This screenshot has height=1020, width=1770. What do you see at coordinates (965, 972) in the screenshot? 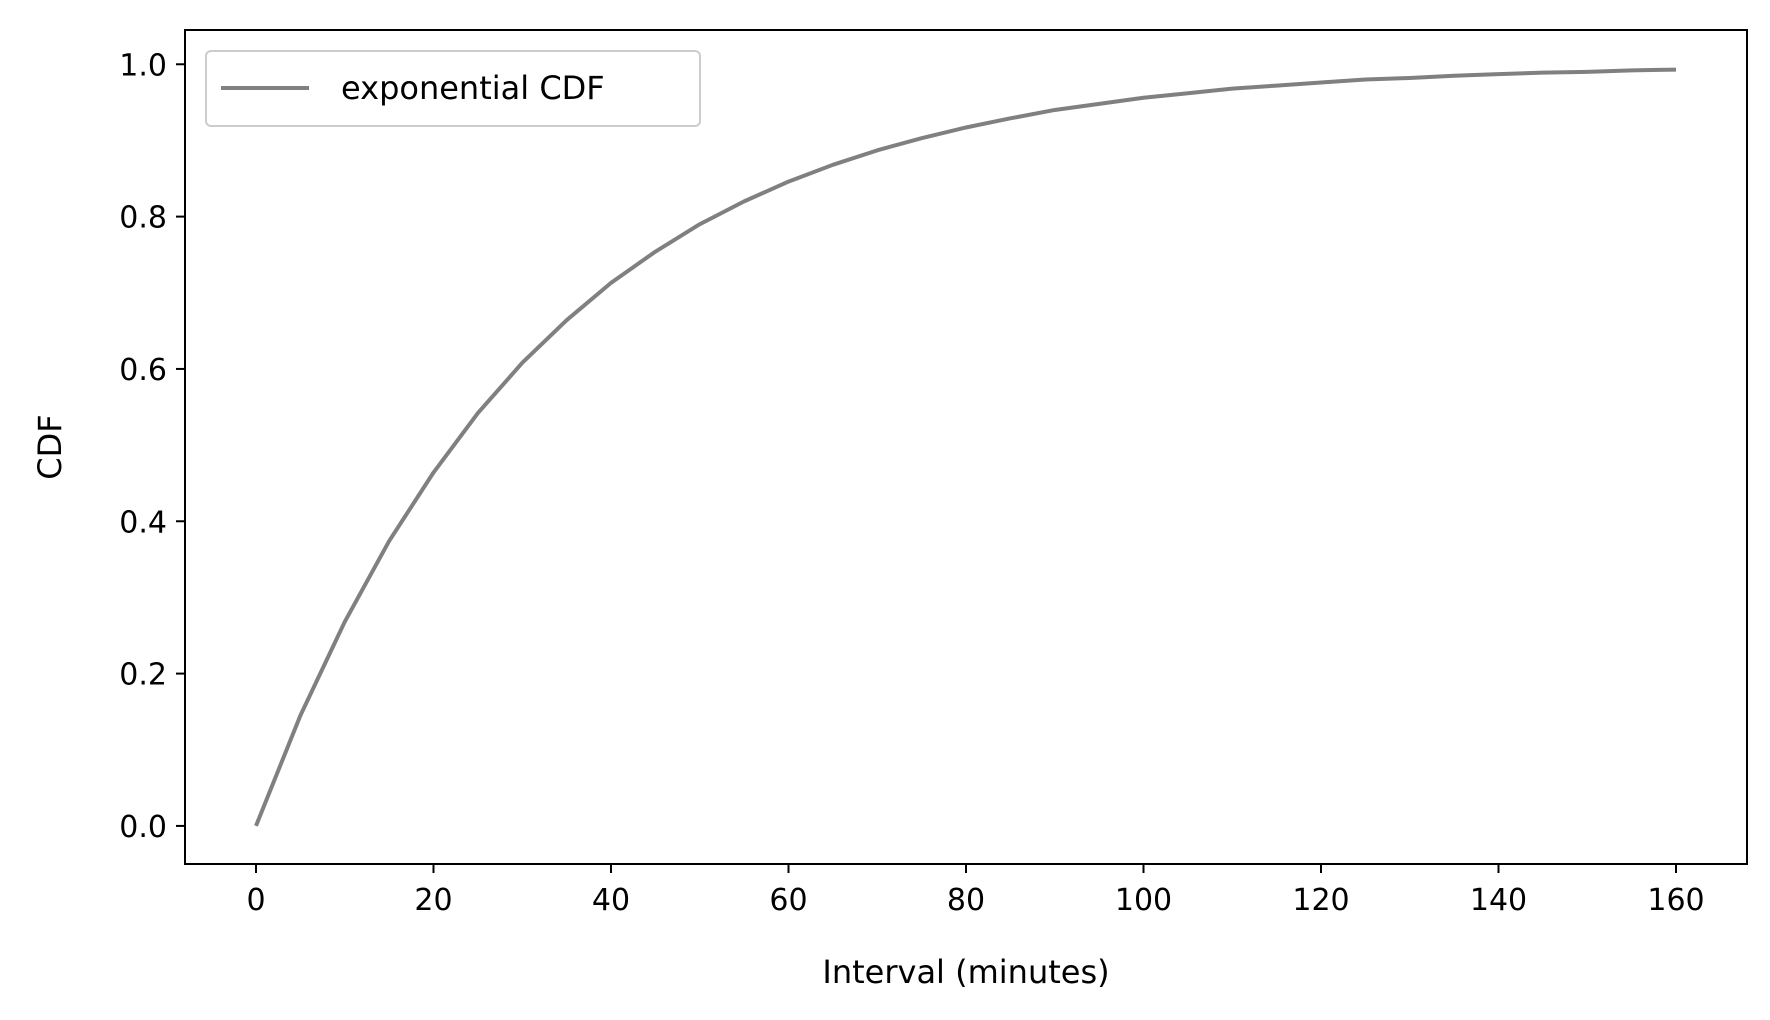
I see `x-axis-label: Interval (minutes)` at bounding box center [965, 972].